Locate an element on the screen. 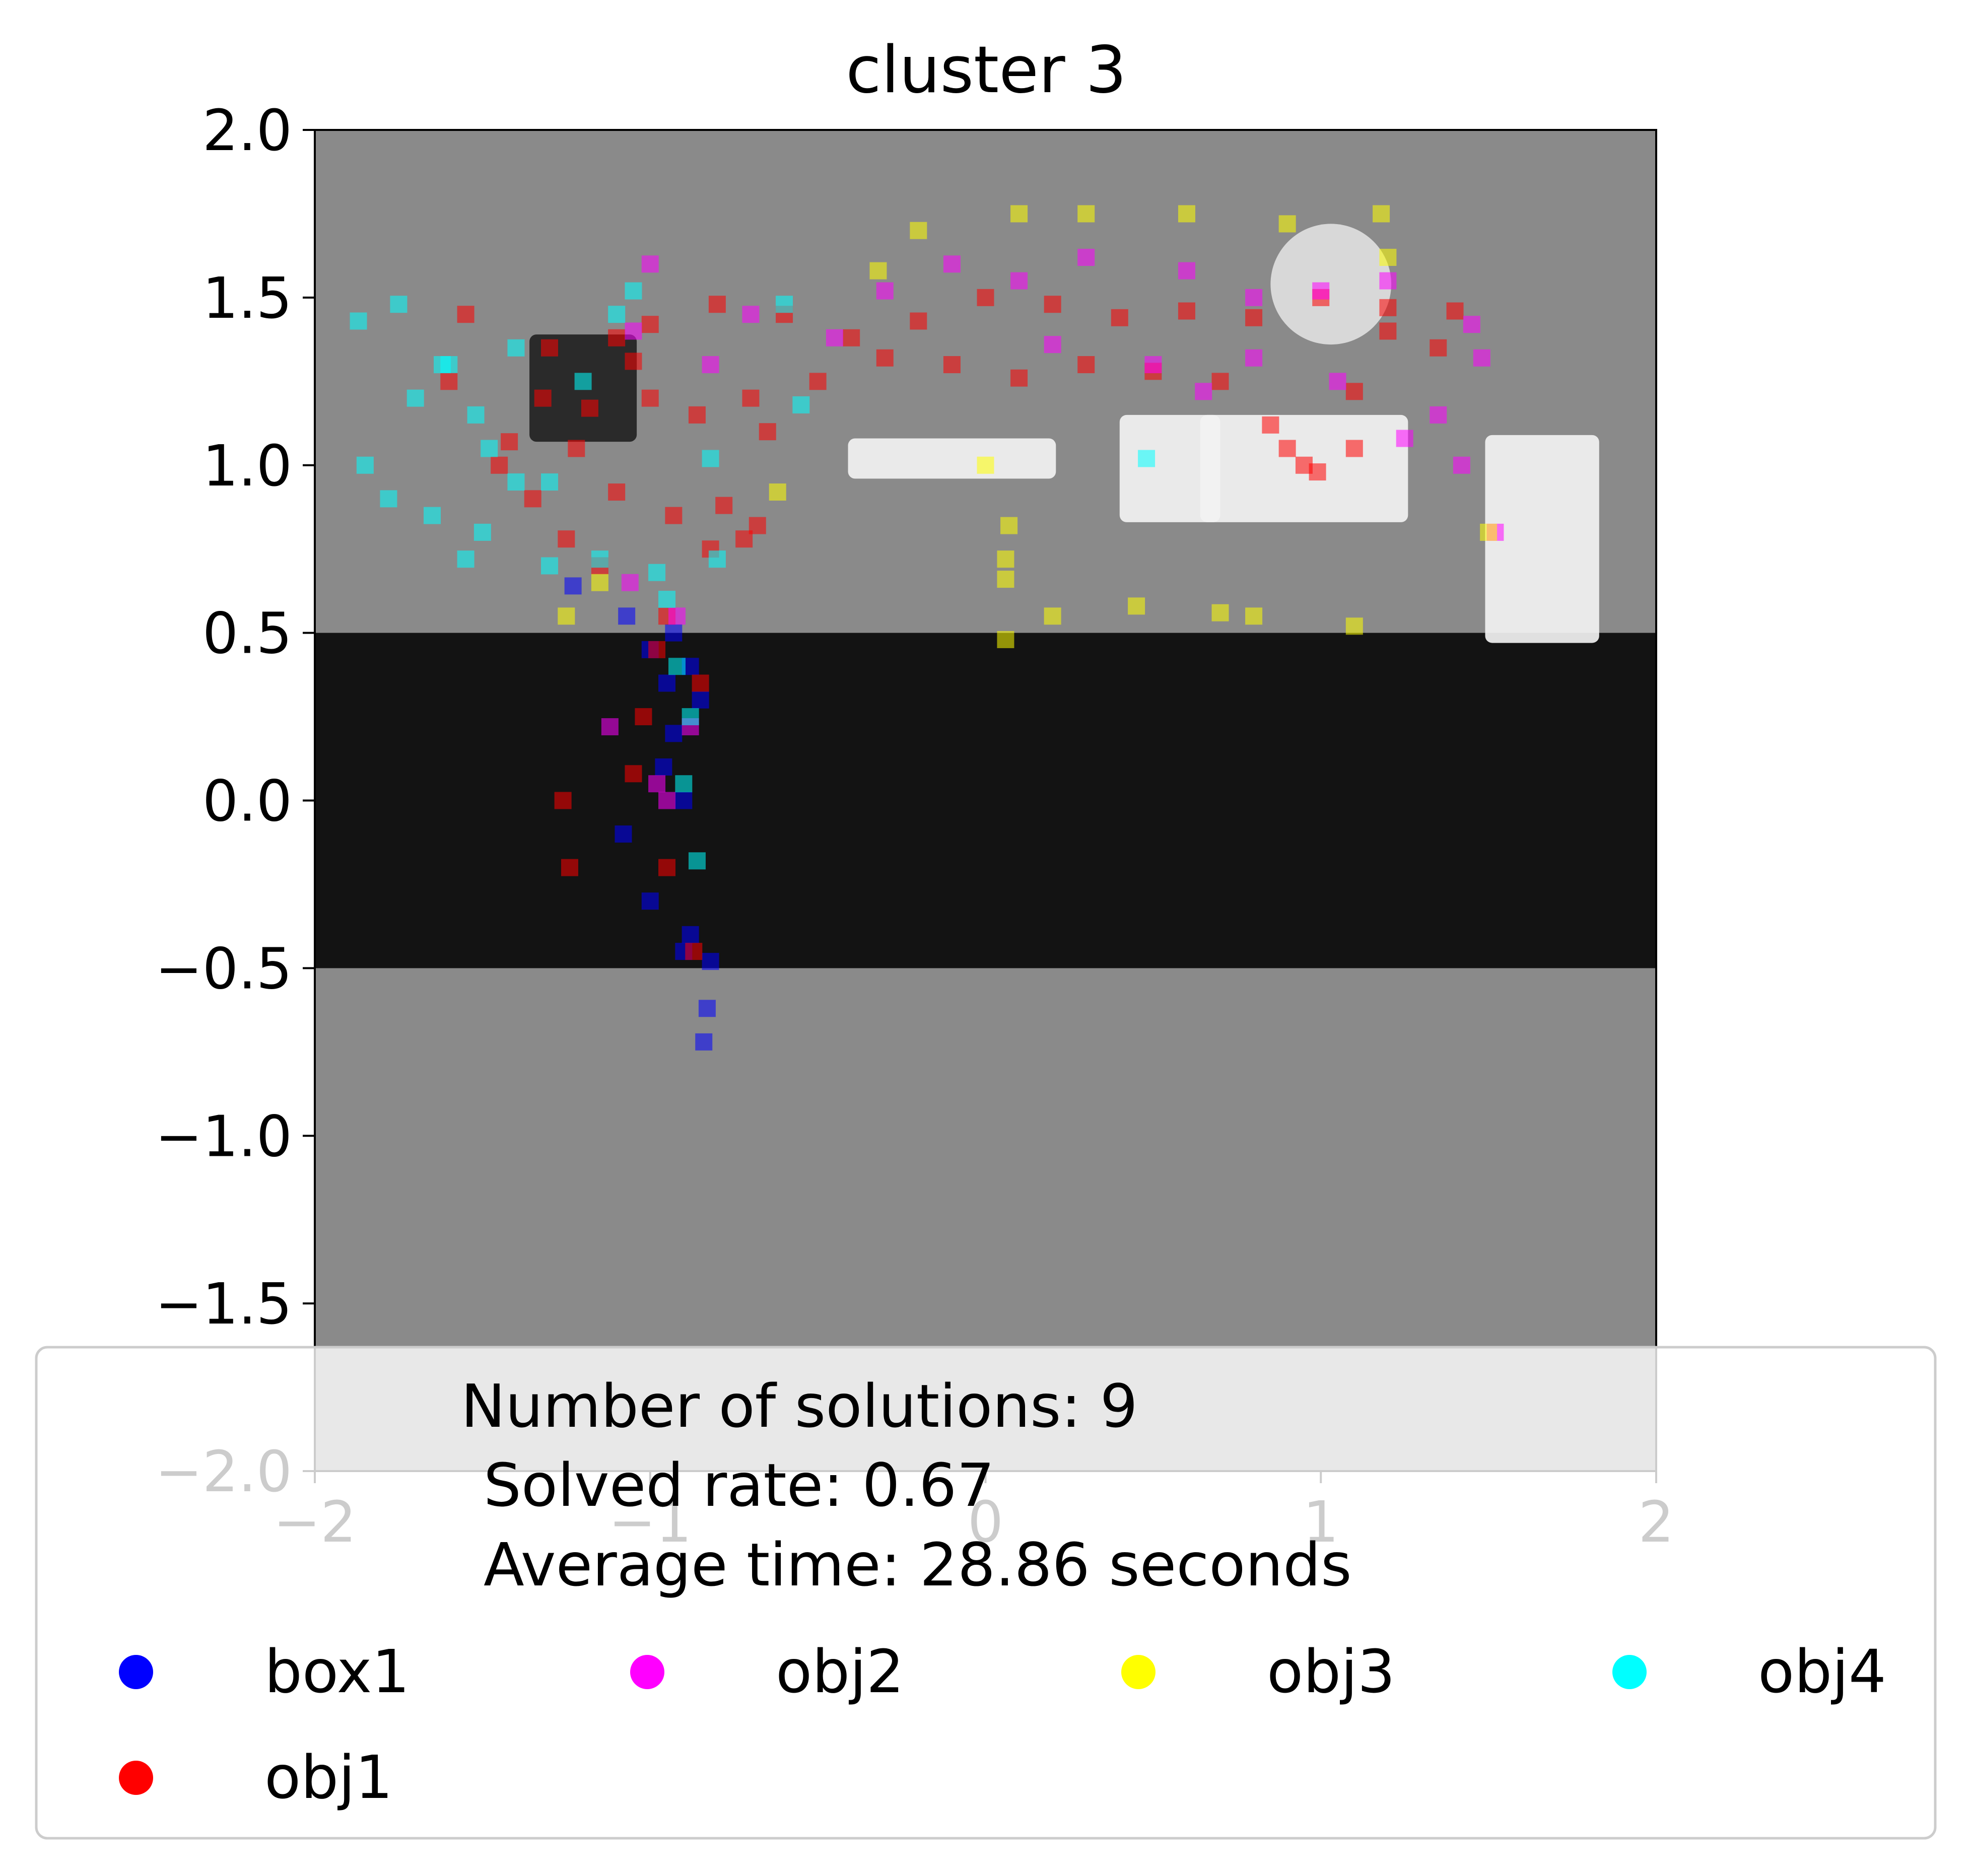  series-obj4 is located at coordinates (753, 576).